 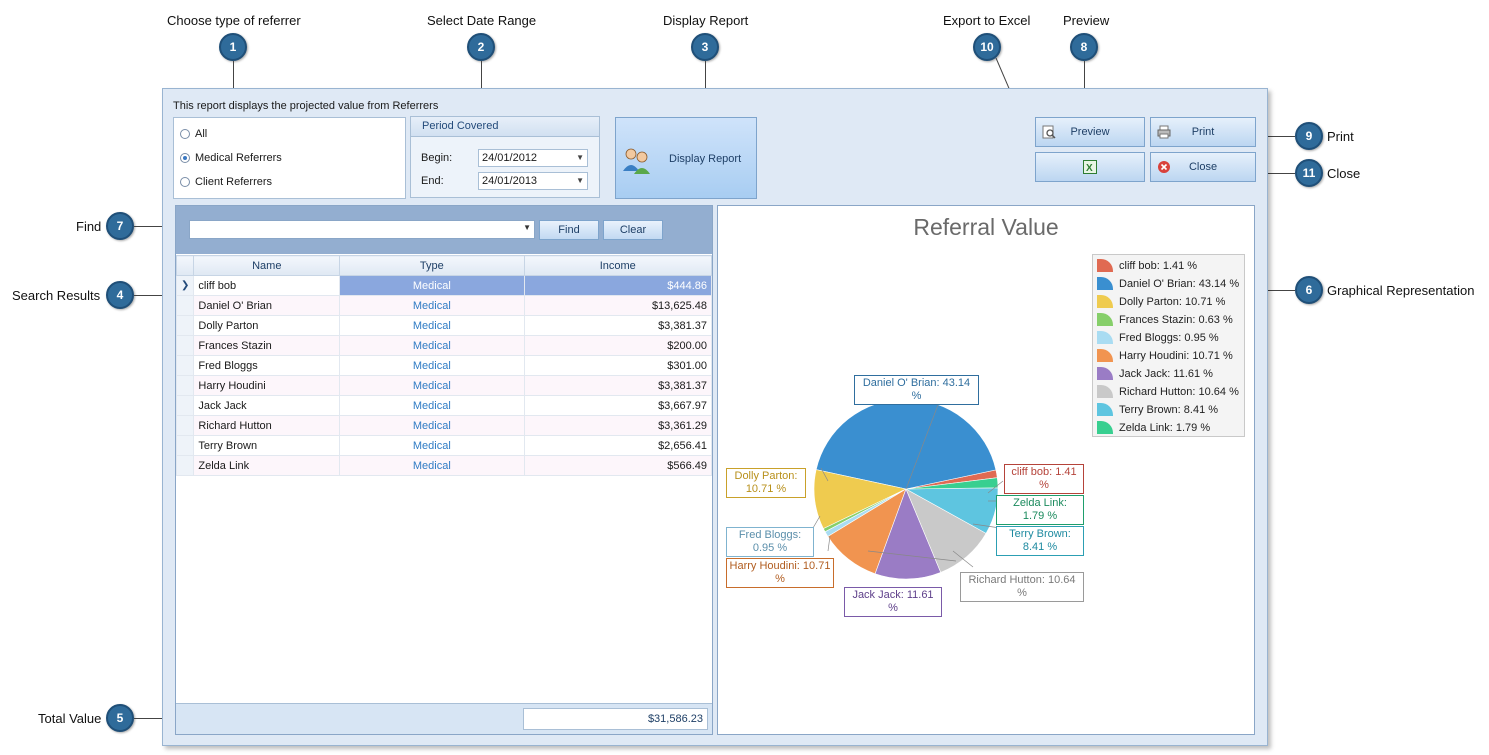 What do you see at coordinates (185, 285) in the screenshot?
I see `row-indicator: ❯` at bounding box center [185, 285].